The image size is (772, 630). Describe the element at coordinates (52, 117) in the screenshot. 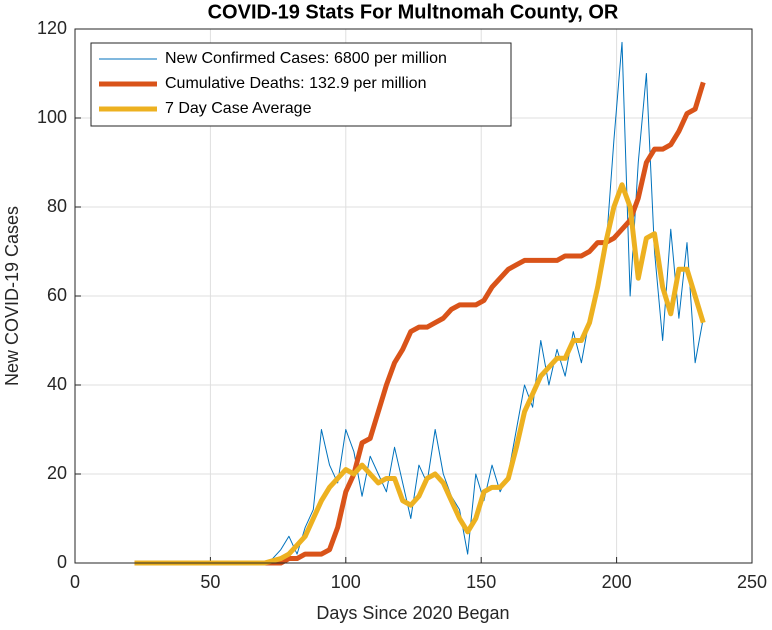

I see `y-tick-label: 100` at that location.